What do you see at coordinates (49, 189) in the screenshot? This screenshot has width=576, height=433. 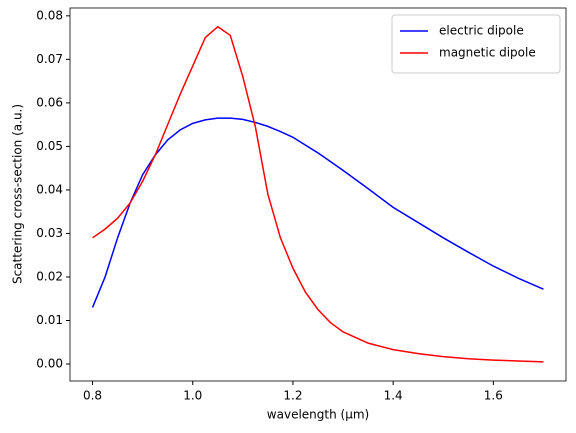 I see `y-tick-label: 0.04` at bounding box center [49, 189].